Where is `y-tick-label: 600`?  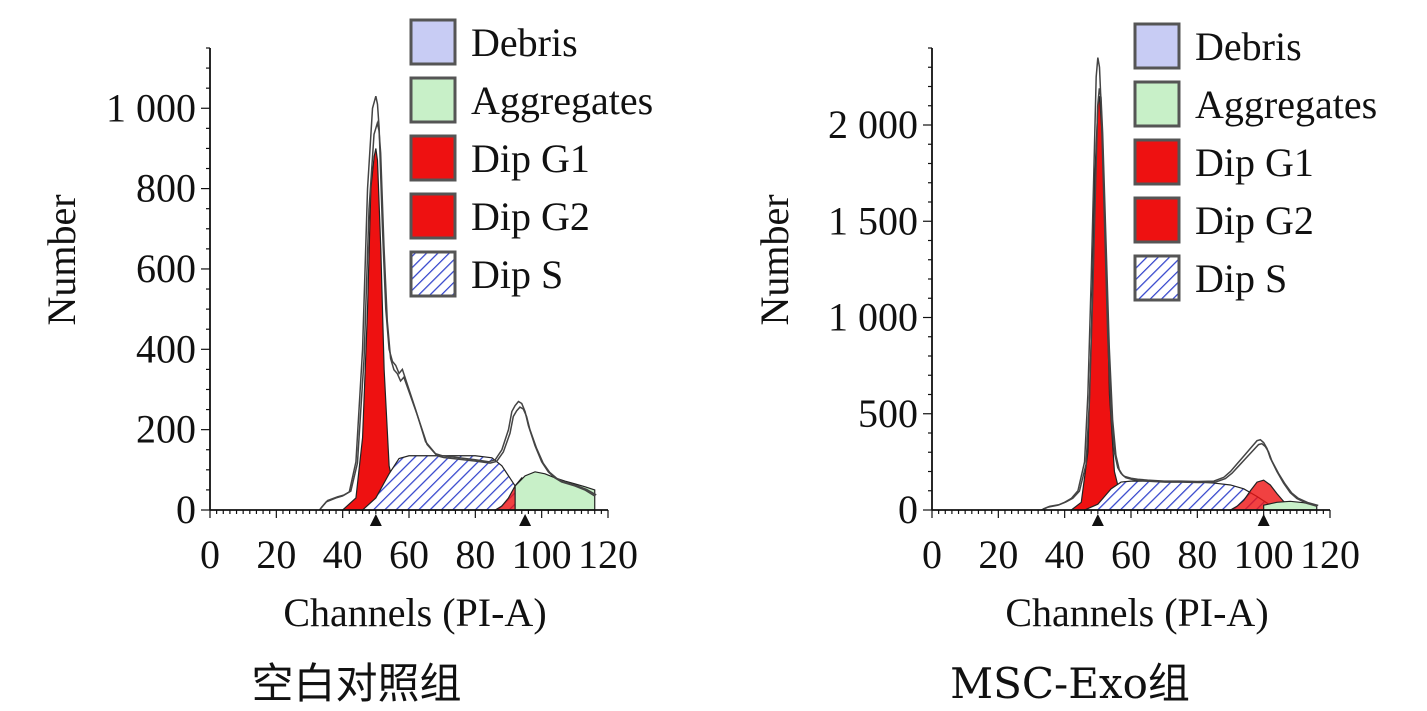
y-tick-label: 600 is located at coordinates (166, 268).